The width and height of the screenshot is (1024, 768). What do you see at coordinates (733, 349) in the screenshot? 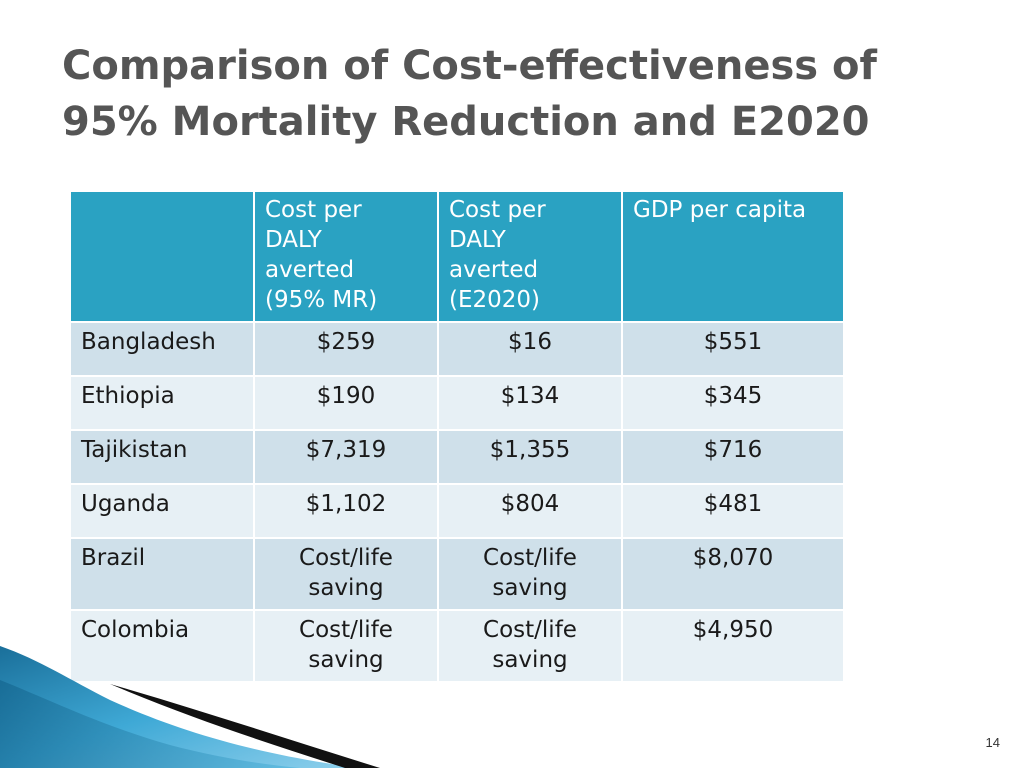
I see `gdp-cell: $551` at bounding box center [733, 349].